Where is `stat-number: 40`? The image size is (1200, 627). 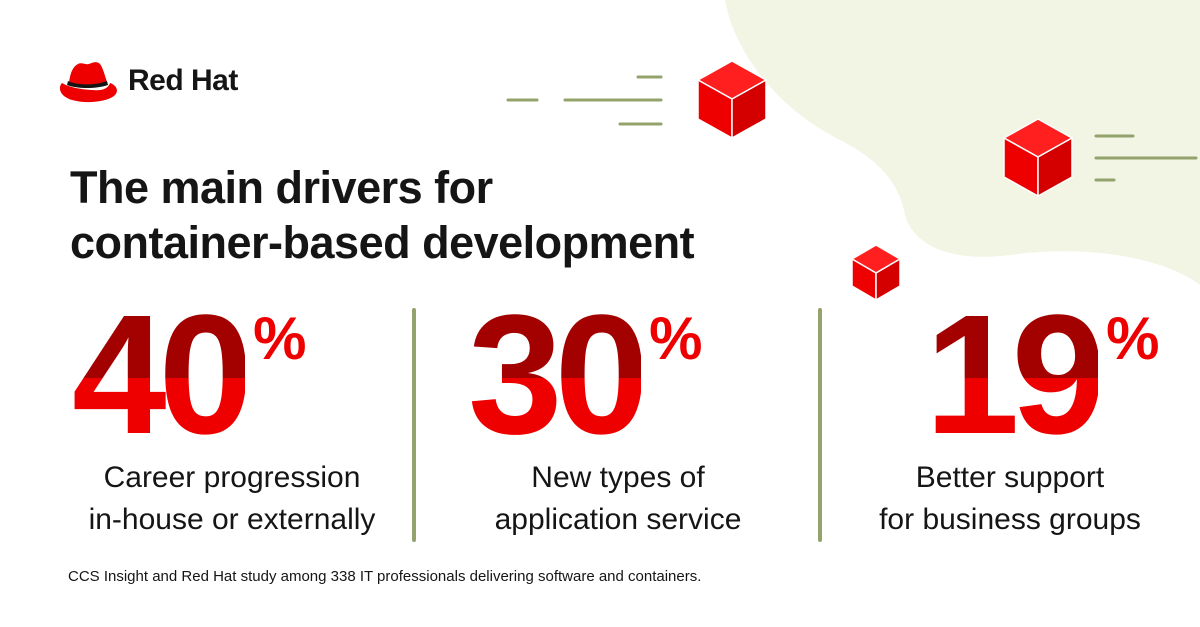
stat-number: 40 is located at coordinates (162, 375).